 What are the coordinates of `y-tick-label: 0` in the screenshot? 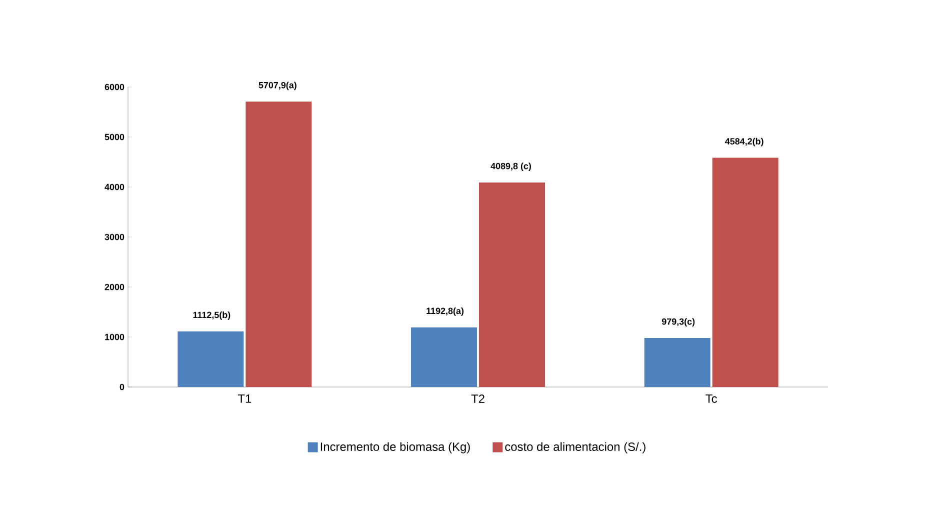 It's located at (122, 387).